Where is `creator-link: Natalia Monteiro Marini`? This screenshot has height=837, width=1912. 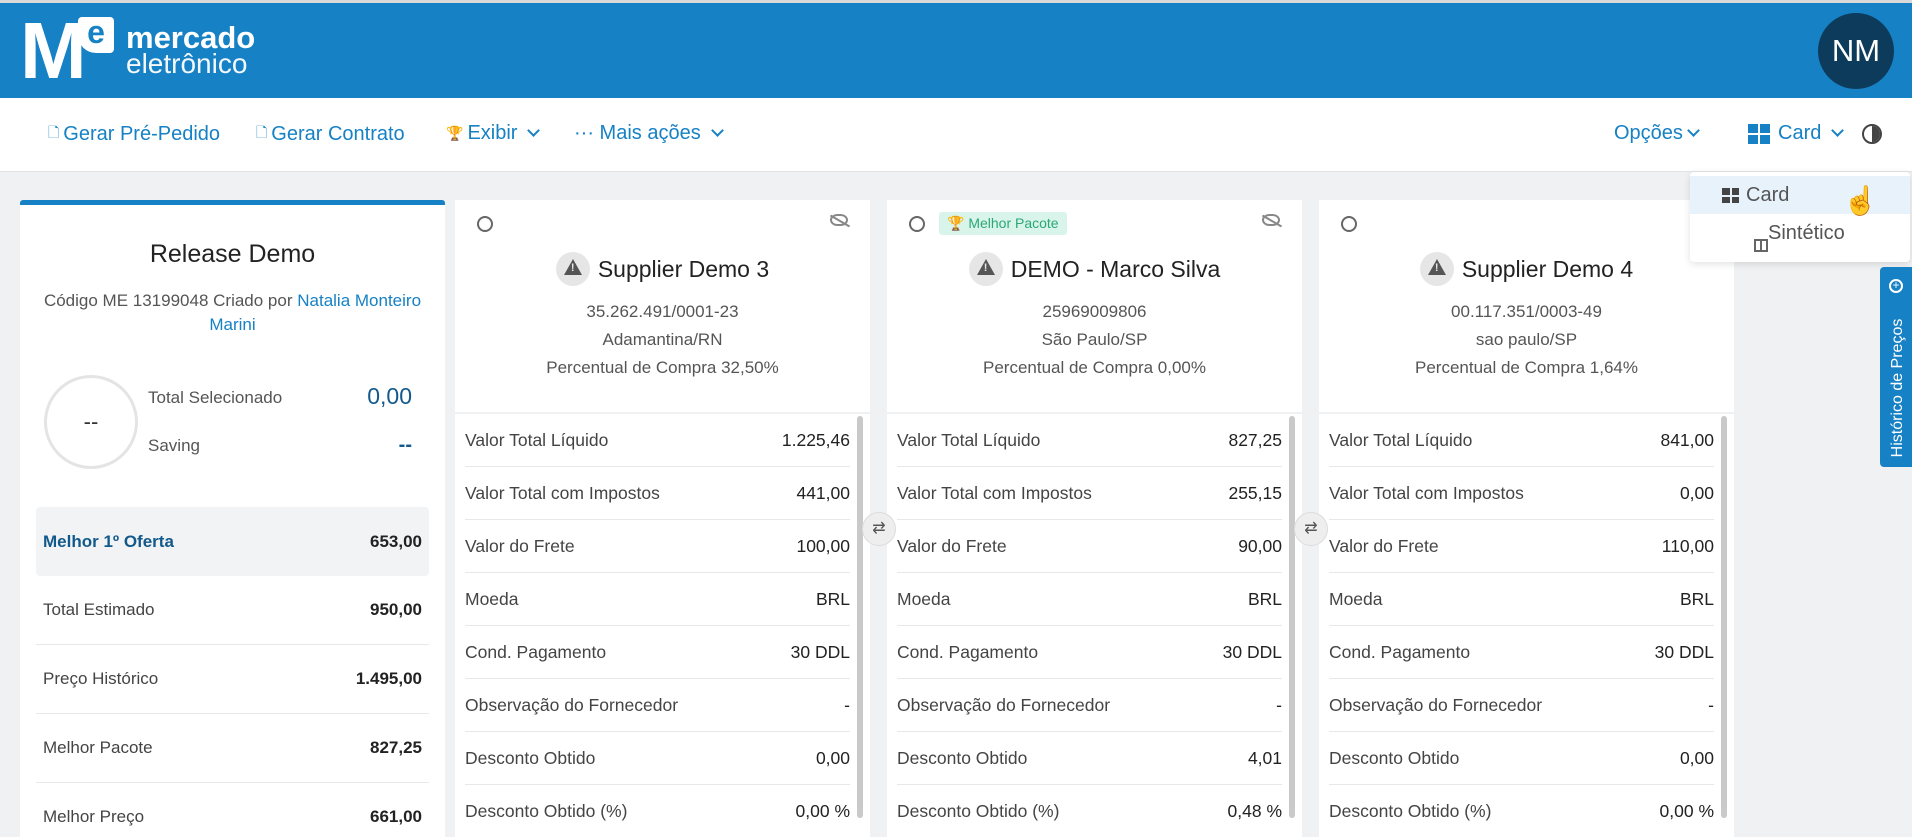 creator-link: Natalia Monteiro Marini is located at coordinates (315, 312).